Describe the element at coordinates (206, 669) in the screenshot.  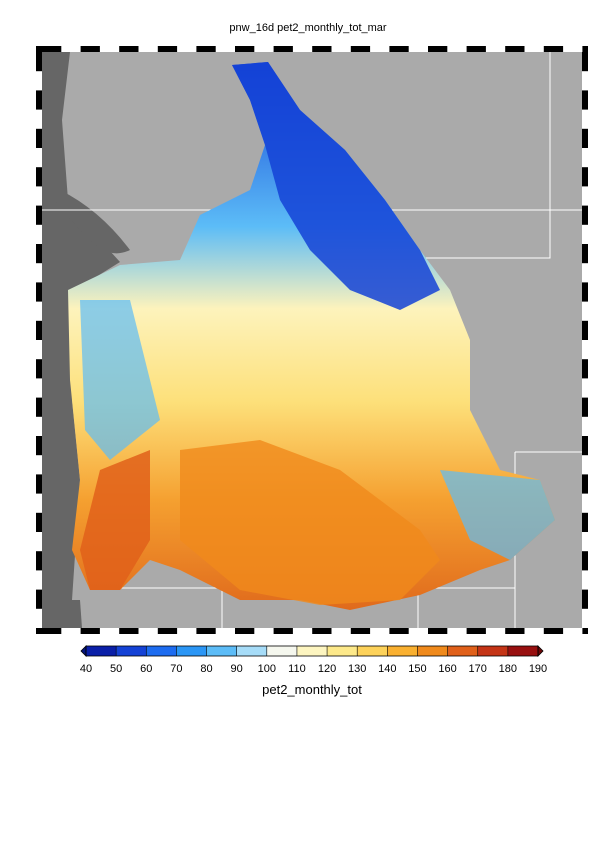
I see `colorbar-tick-label: 80` at that location.